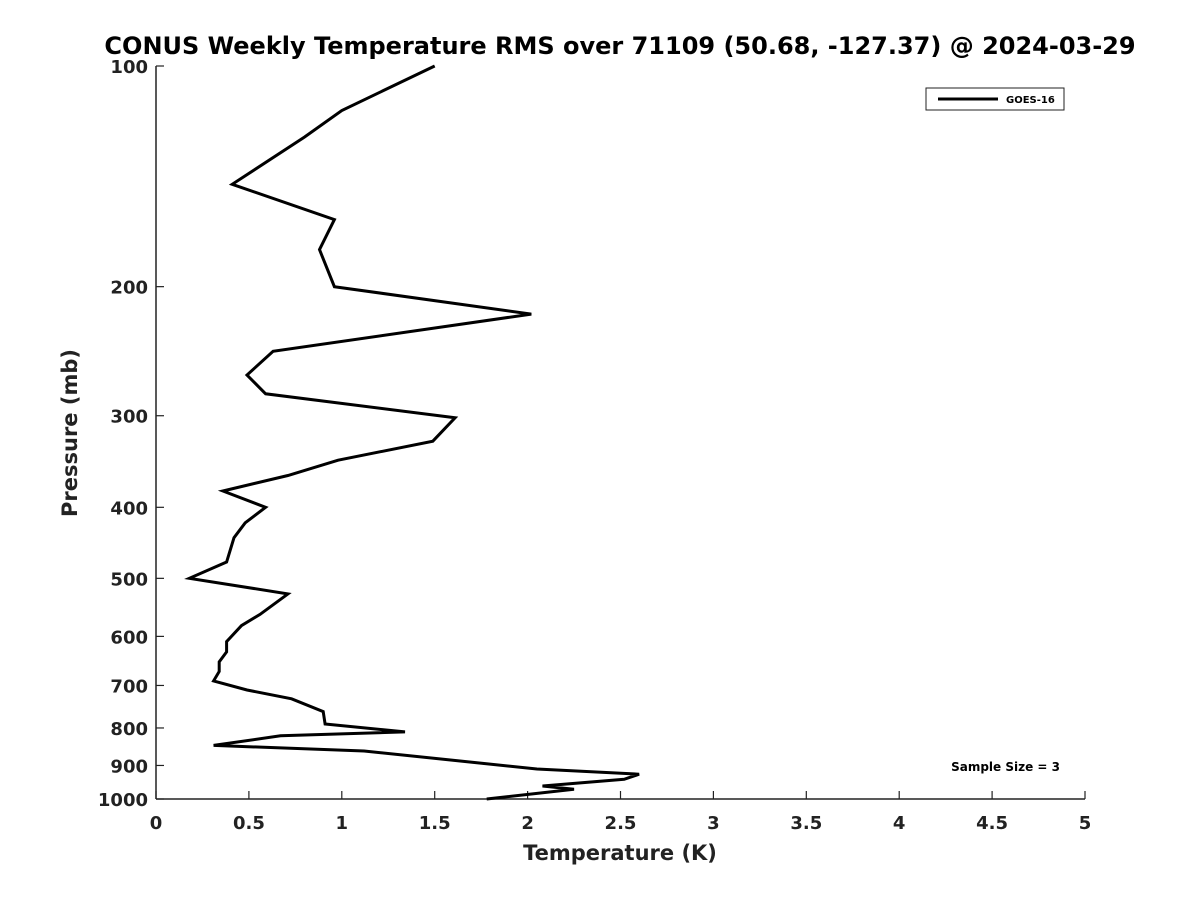 The height and width of the screenshot is (900, 1200). Describe the element at coordinates (70, 433) in the screenshot. I see `y-axis-label: Pressure (mb)` at that location.